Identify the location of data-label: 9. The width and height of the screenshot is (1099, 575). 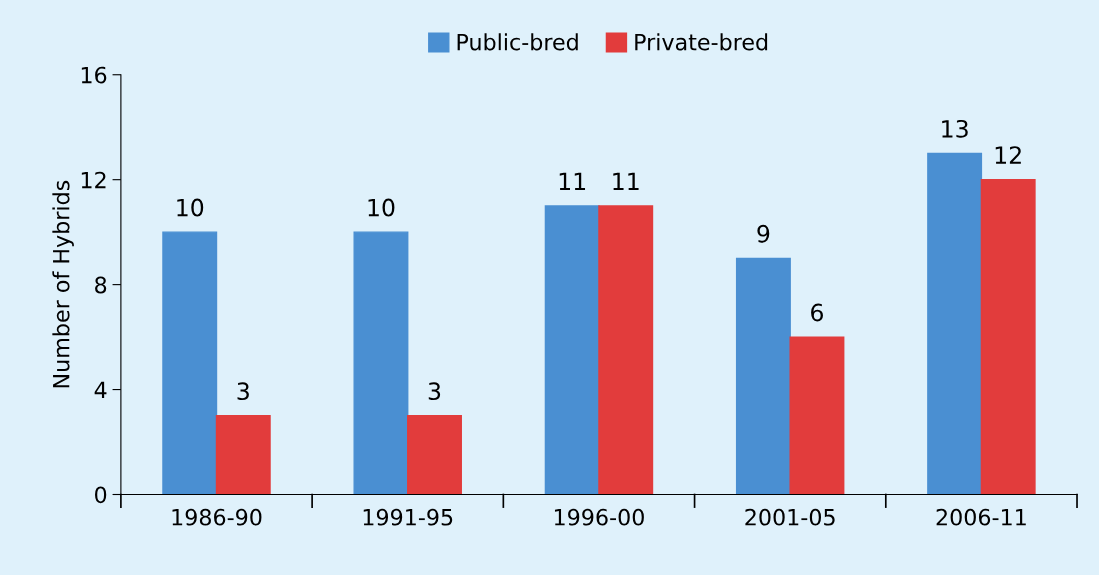
(763, 233).